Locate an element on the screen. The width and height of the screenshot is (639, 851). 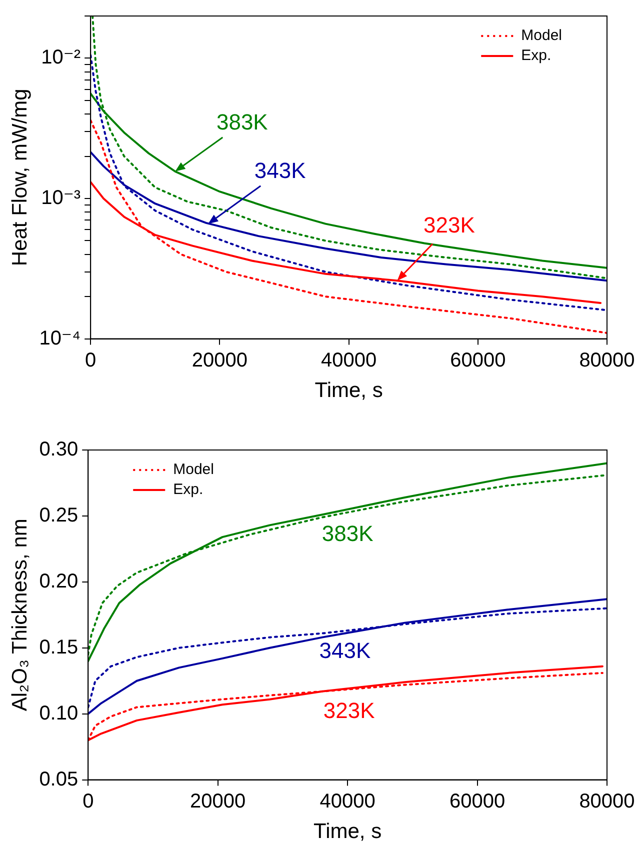
y-tick-label: 0.10 is located at coordinates (58, 713).